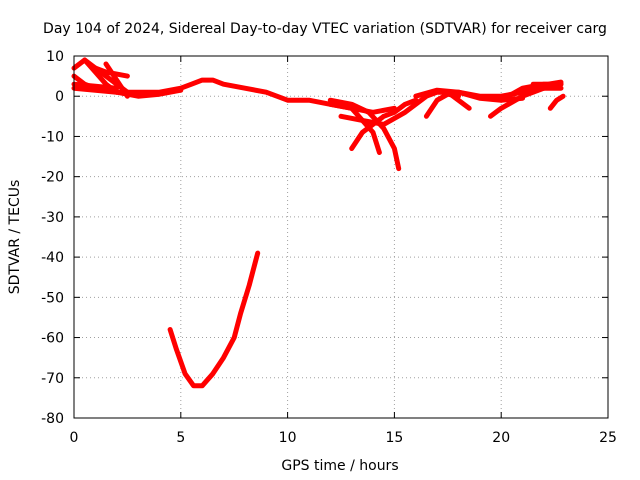 The height and width of the screenshot is (480, 640). Describe the element at coordinates (59, 97) in the screenshot. I see `y-tick-label: 0` at that location.